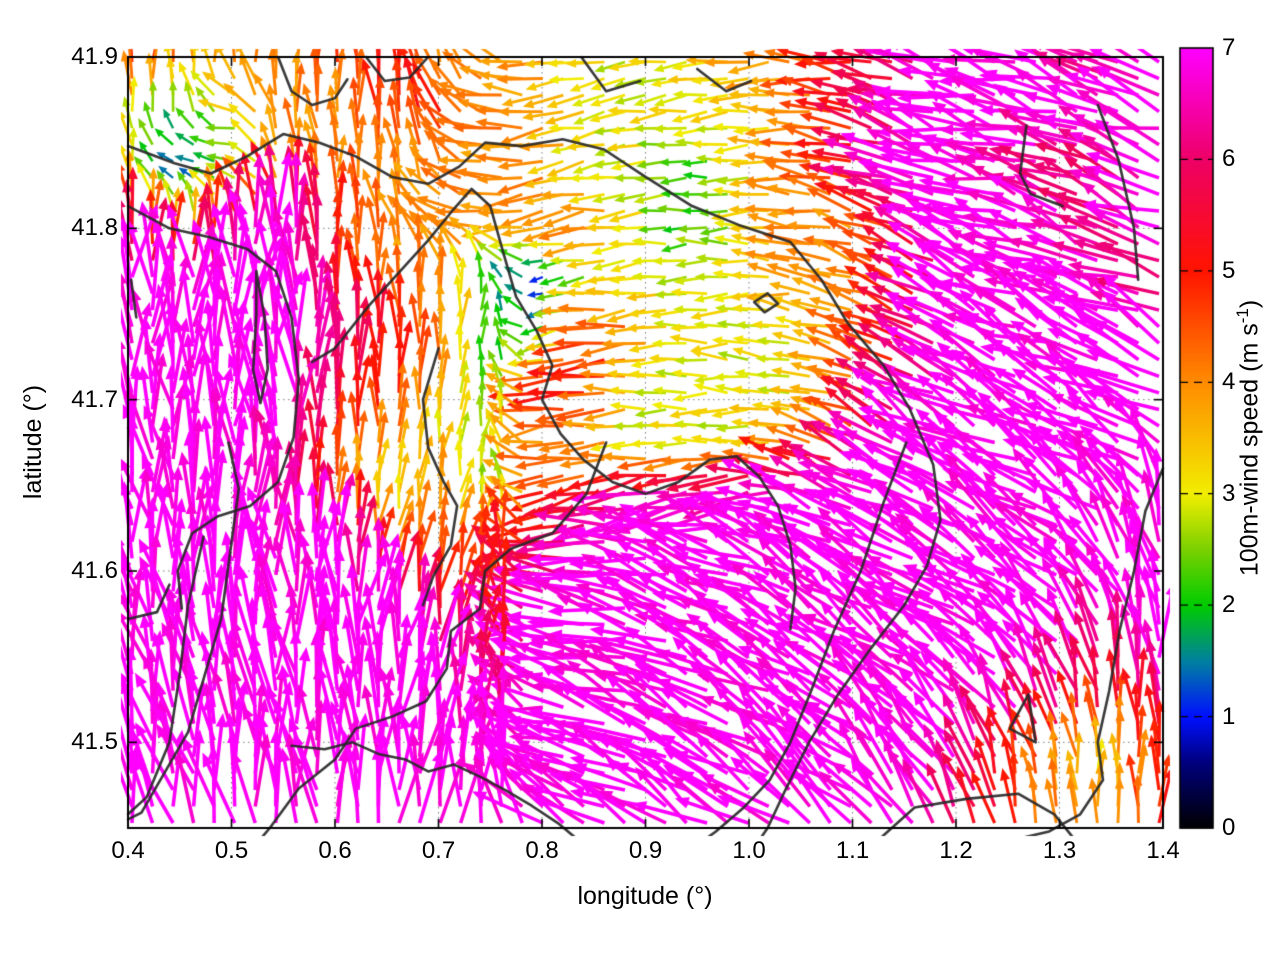  Describe the element at coordinates (542, 850) in the screenshot. I see `x-tick-label: 0.8` at that location.